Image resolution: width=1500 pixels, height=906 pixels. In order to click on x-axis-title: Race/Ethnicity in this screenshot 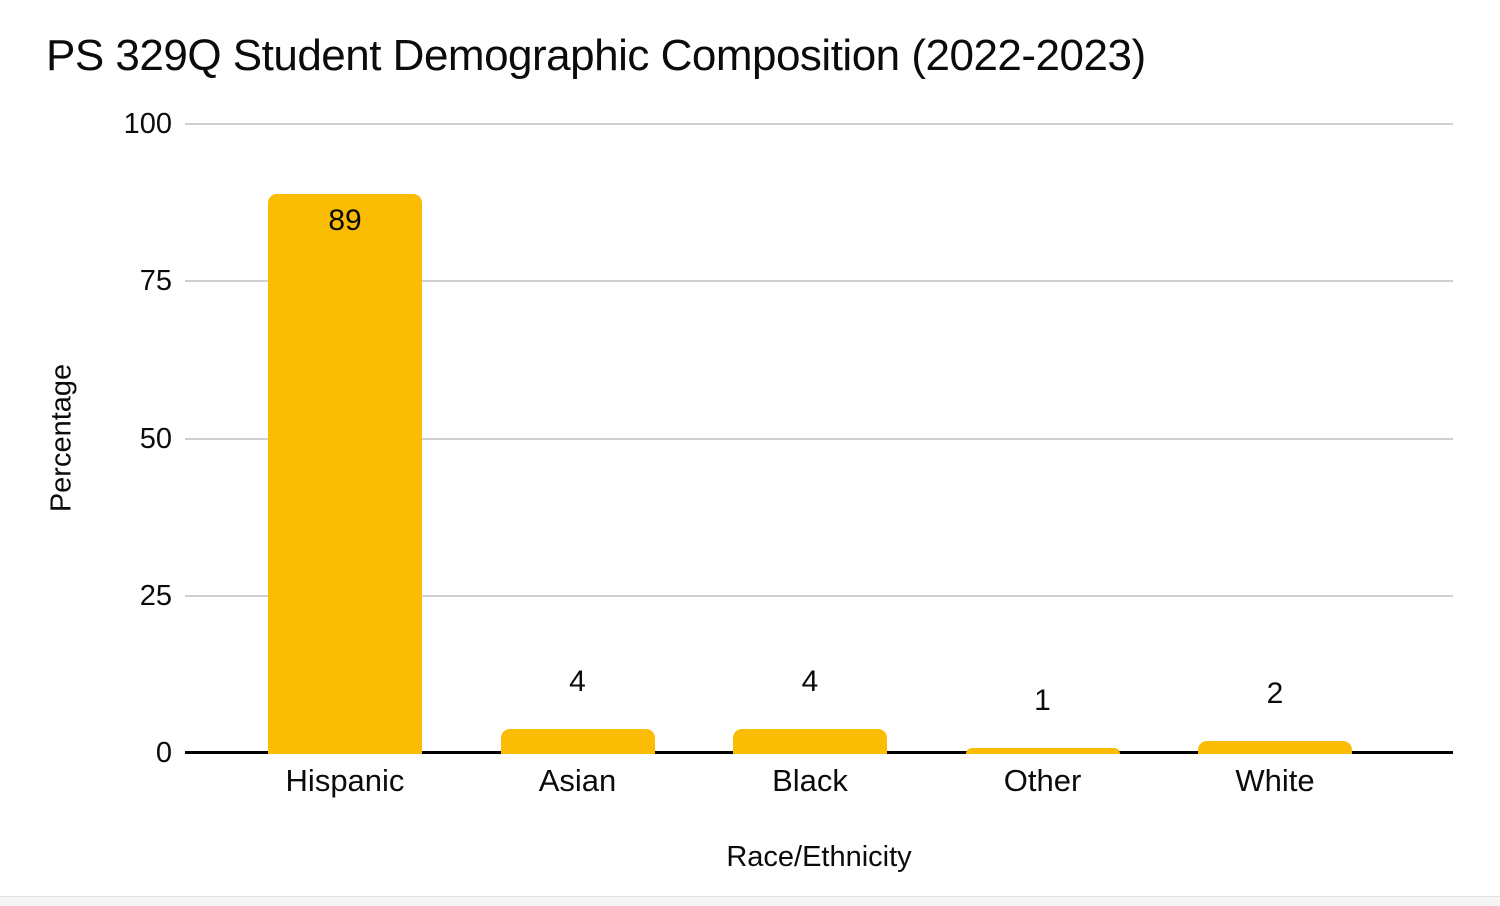, I will do `click(819, 857)`.